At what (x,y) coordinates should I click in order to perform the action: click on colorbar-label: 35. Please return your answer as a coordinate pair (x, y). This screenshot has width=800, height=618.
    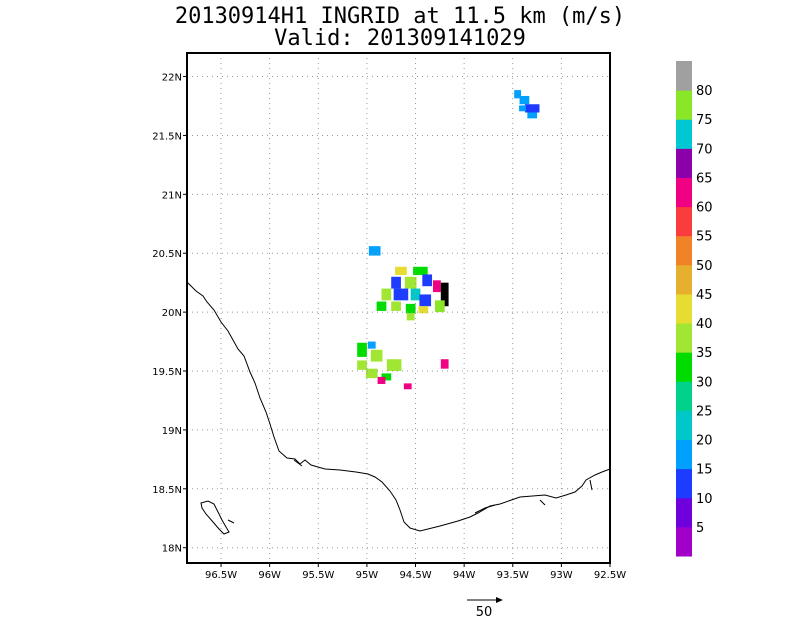
    Looking at the image, I should click on (704, 353).